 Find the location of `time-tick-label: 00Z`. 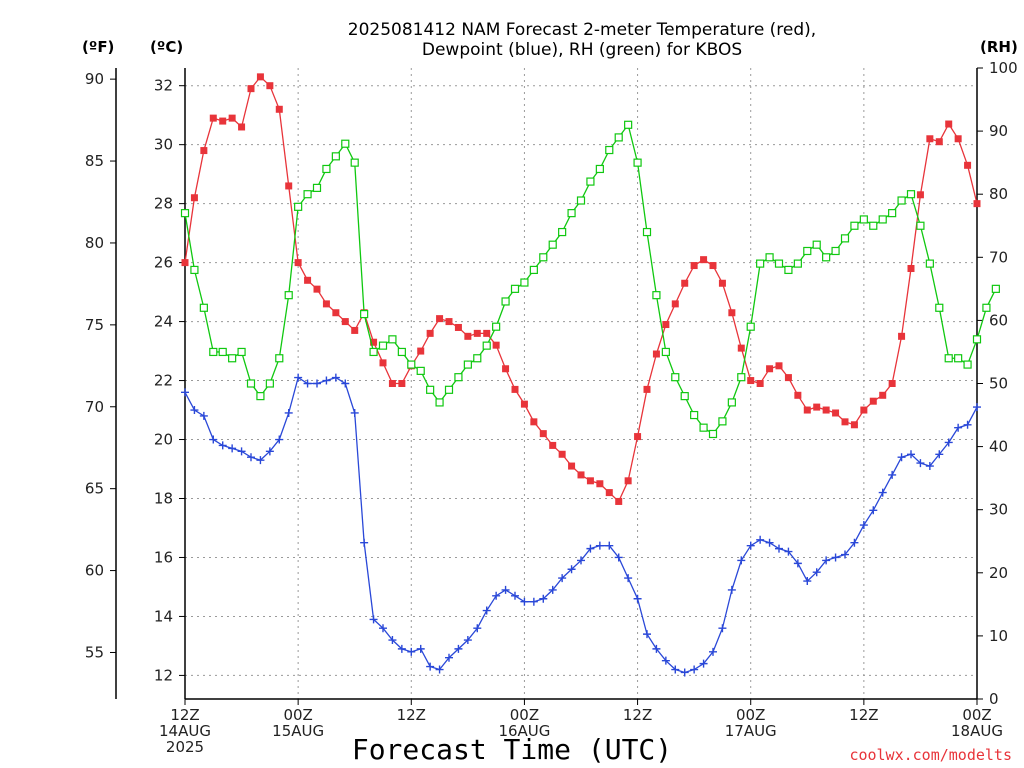

time-tick-label: 00Z is located at coordinates (297, 715).